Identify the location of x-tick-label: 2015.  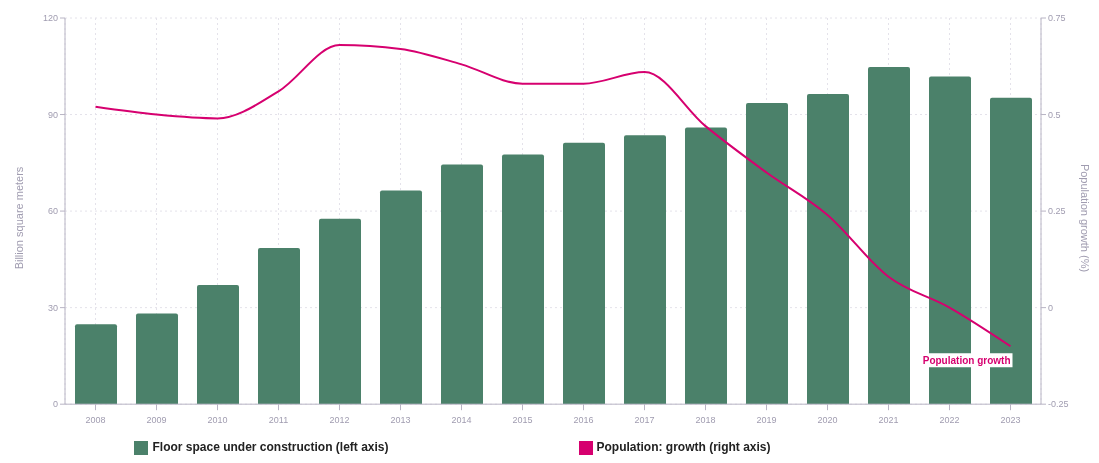
(522, 419).